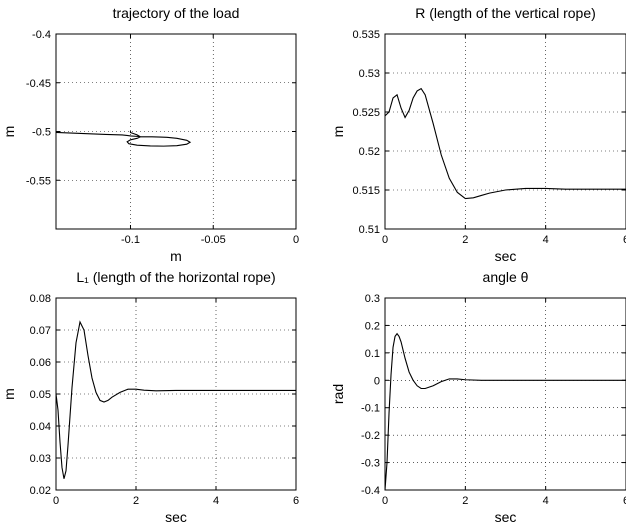 The height and width of the screenshot is (525, 626). I want to click on y-tick-label: -0.3, so click(370, 464).